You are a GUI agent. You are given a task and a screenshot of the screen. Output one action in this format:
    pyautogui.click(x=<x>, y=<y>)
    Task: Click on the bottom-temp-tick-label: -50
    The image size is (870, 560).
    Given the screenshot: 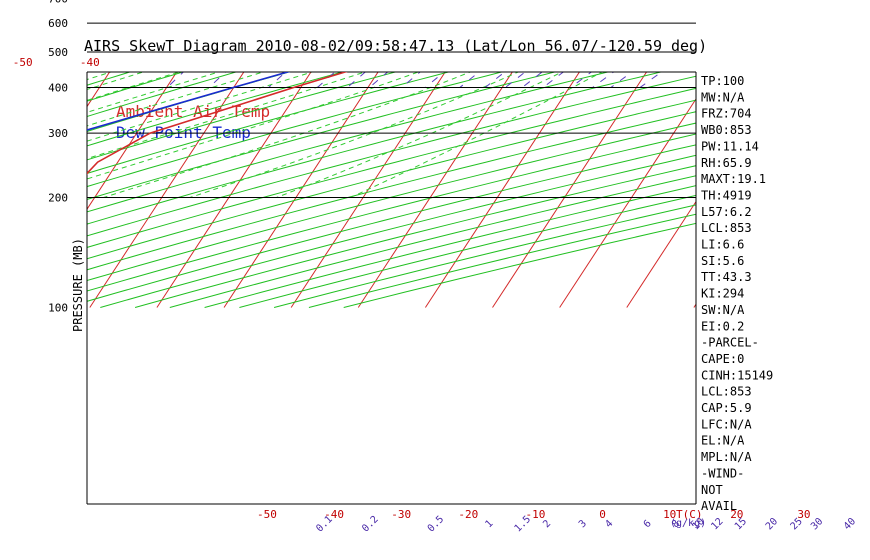 What is the action you would take?
    pyautogui.click(x=267, y=514)
    